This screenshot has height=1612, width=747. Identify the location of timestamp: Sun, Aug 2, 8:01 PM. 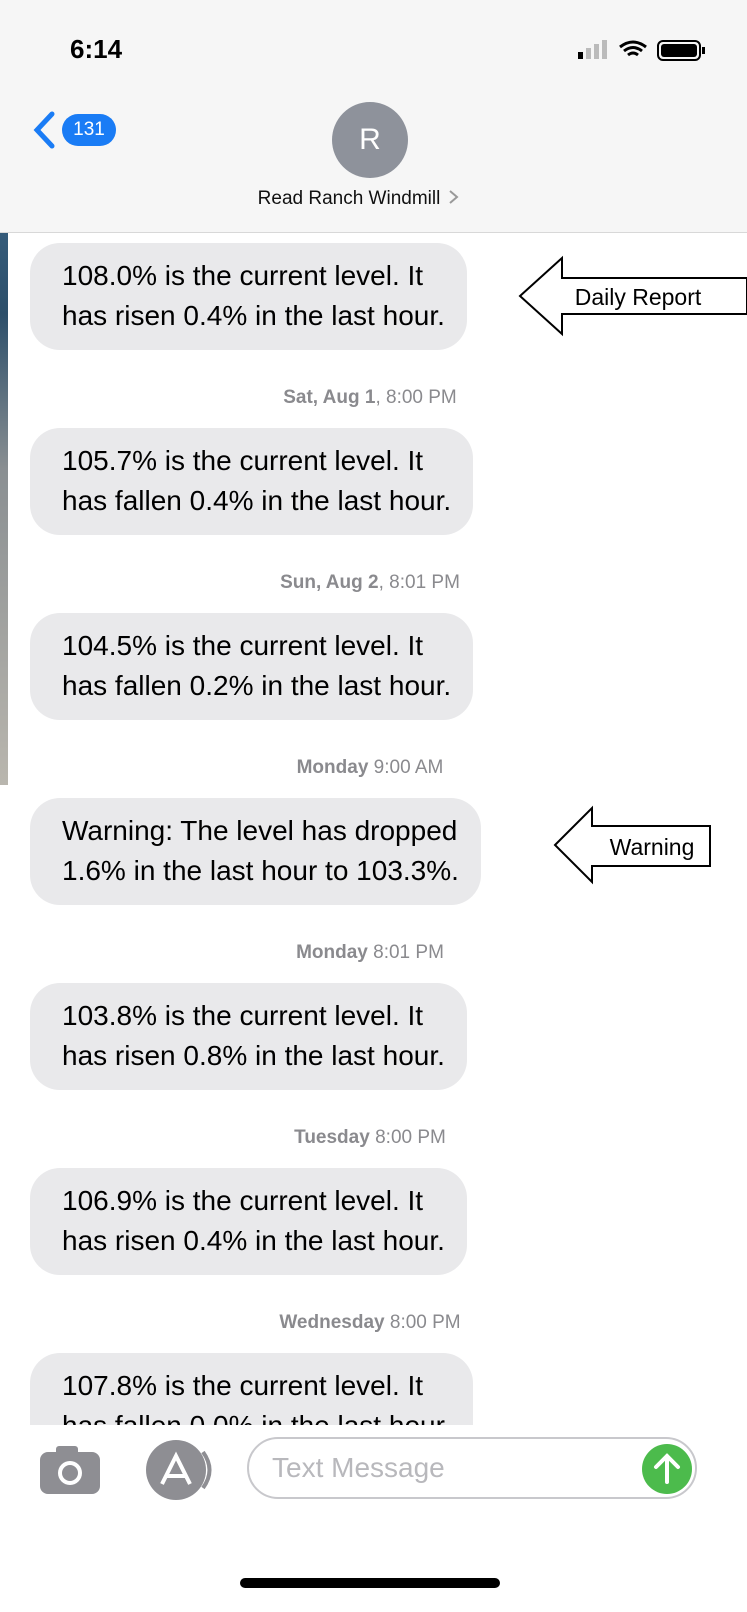
(370, 582).